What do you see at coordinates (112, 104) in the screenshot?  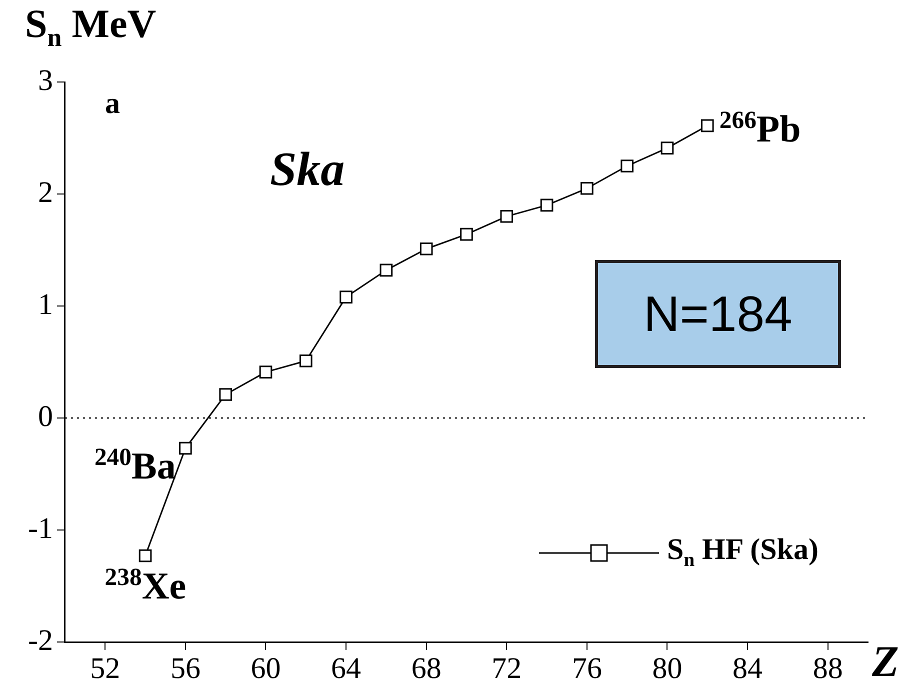 I see `annotation: a` at bounding box center [112, 104].